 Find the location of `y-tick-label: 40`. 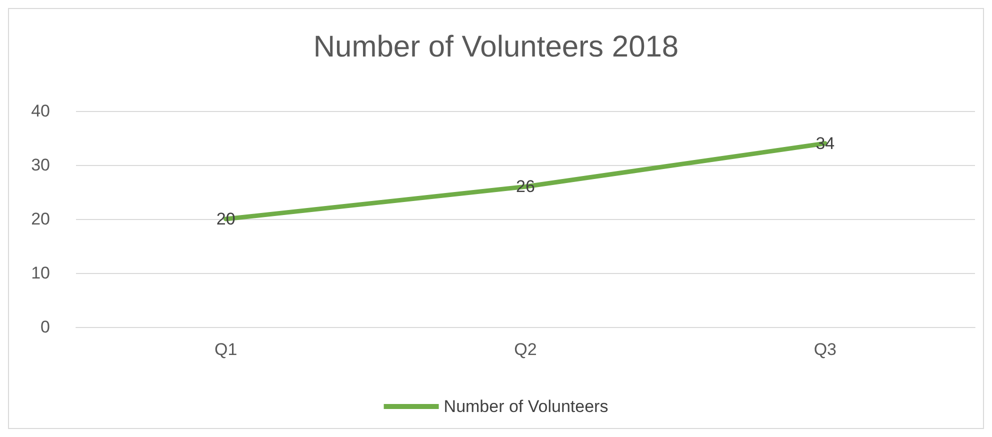

y-tick-label: 40 is located at coordinates (40, 111).